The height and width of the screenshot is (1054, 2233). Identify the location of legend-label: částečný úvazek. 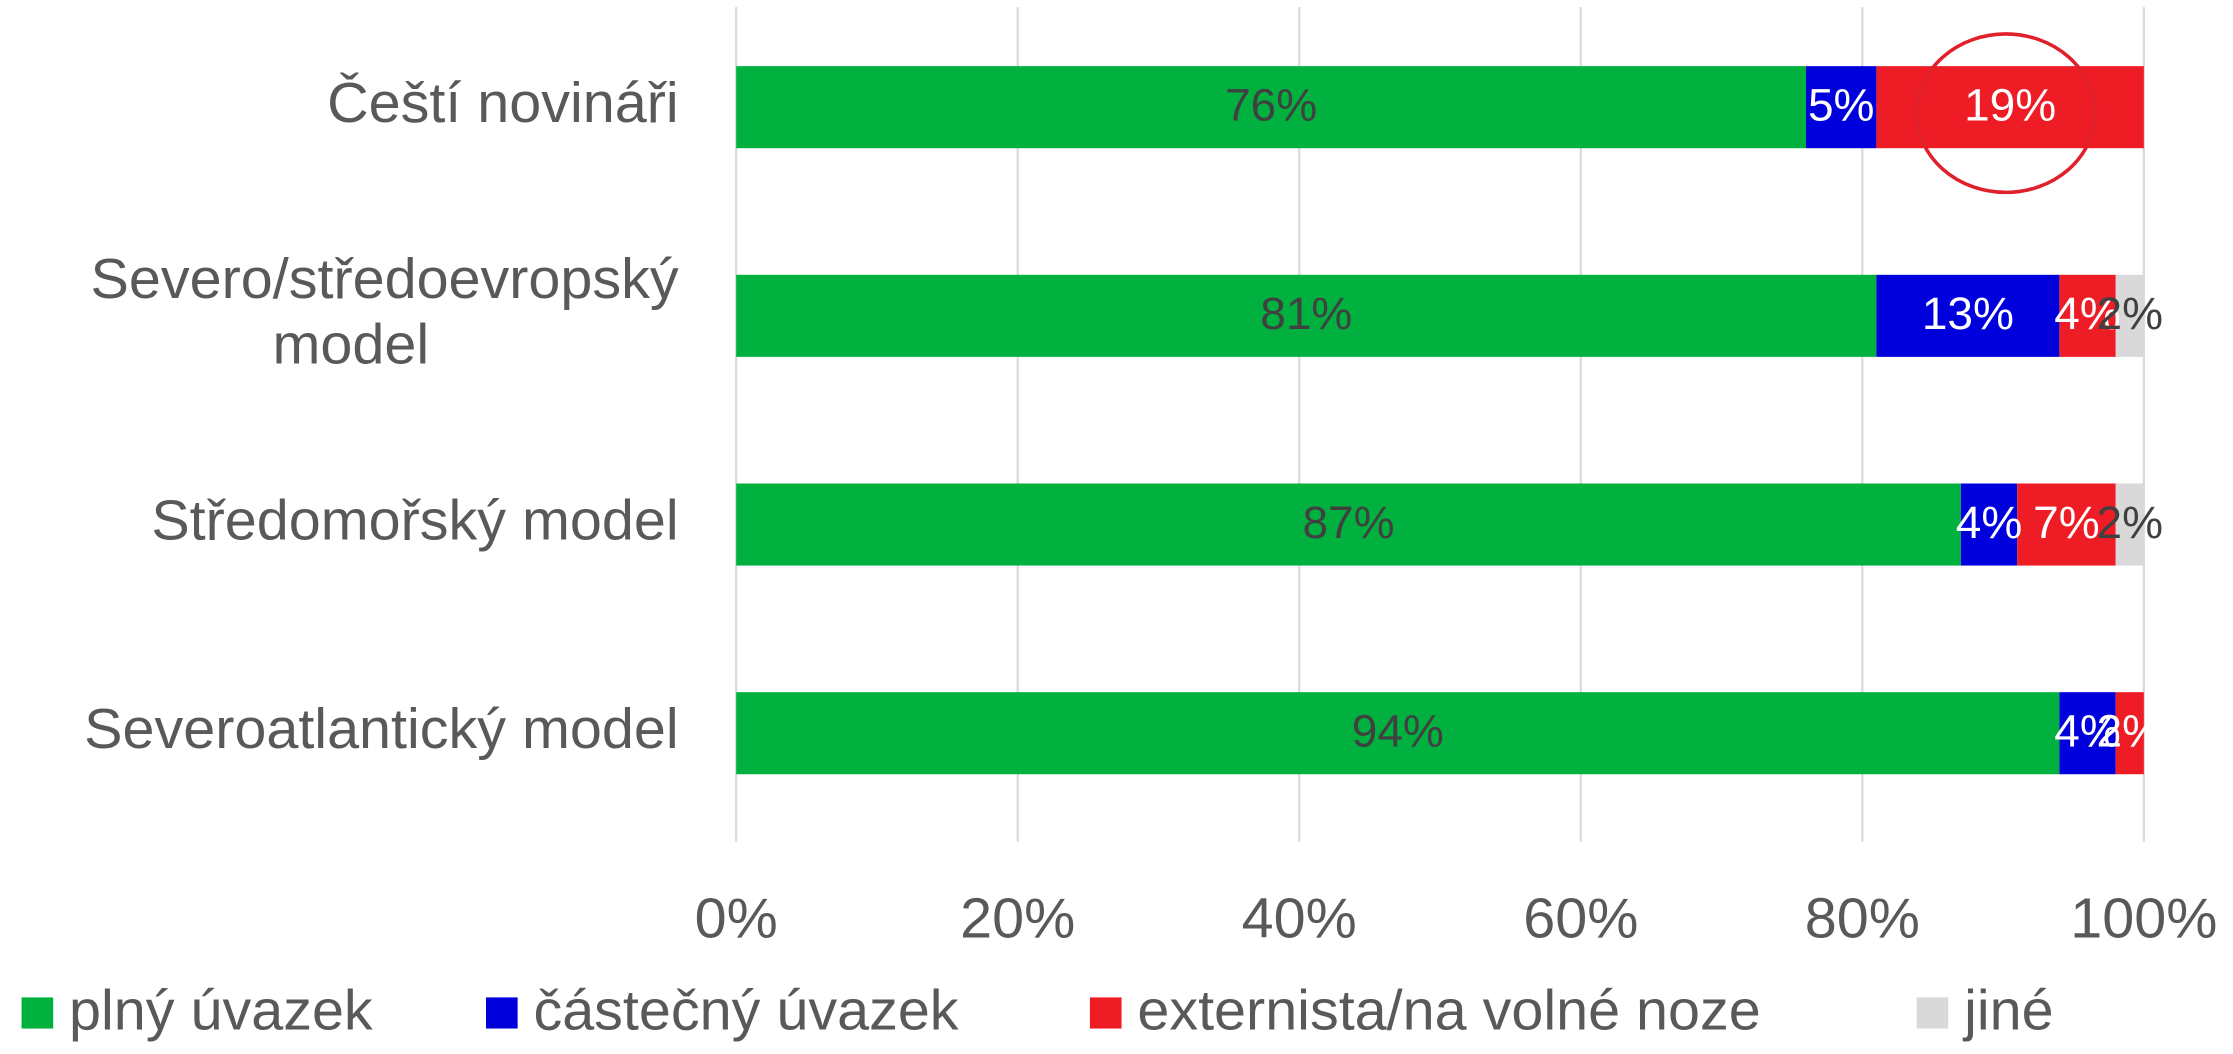
(746, 1010).